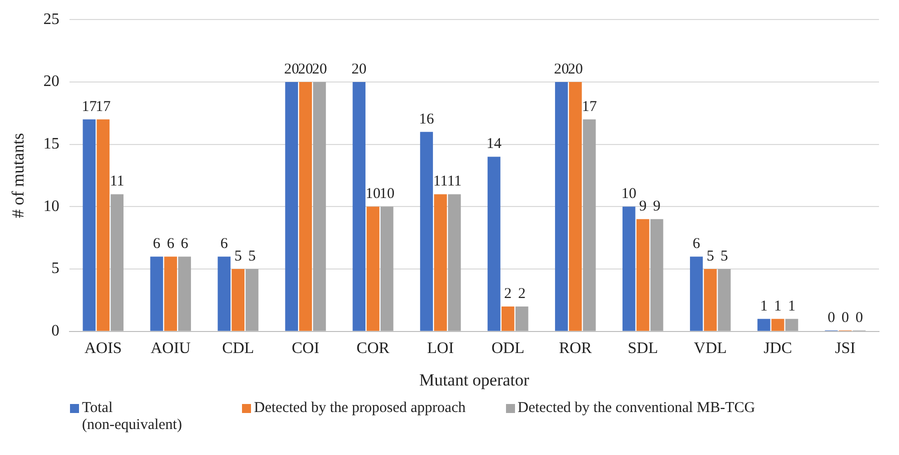  Describe the element at coordinates (360, 408) in the screenshot. I see `legend-label: Detected by the proposed approach` at that location.